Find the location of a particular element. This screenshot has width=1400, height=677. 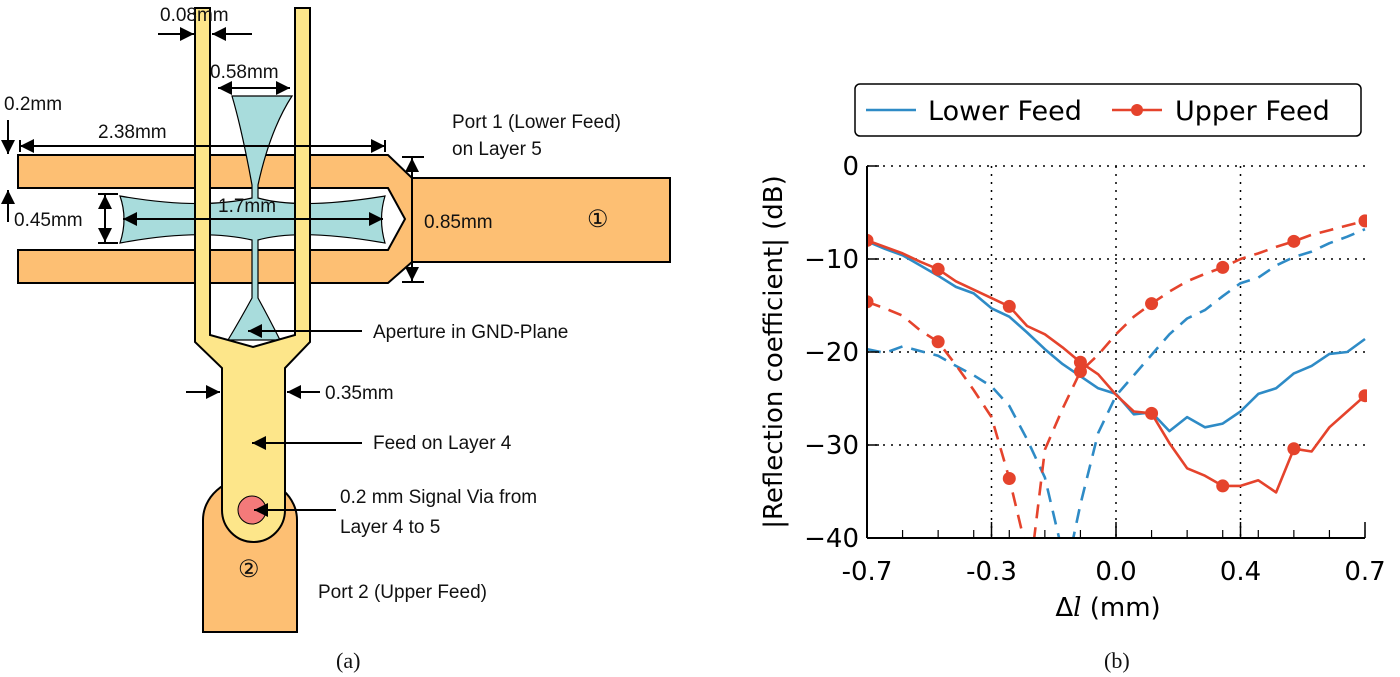

port1-number: ① is located at coordinates (598, 219).